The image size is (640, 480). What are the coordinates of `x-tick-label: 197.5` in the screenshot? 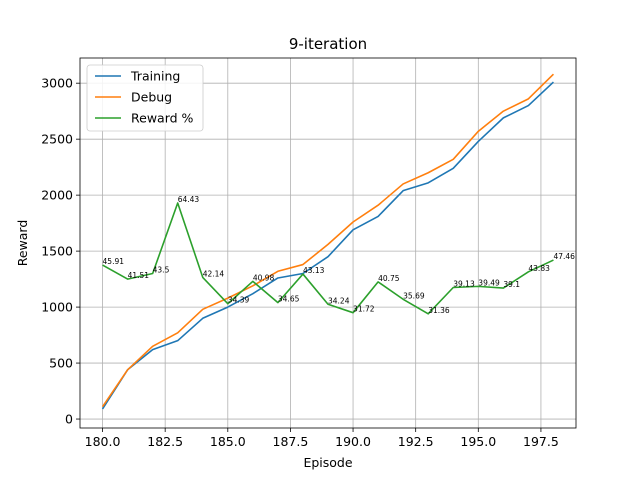 It's located at (541, 441).